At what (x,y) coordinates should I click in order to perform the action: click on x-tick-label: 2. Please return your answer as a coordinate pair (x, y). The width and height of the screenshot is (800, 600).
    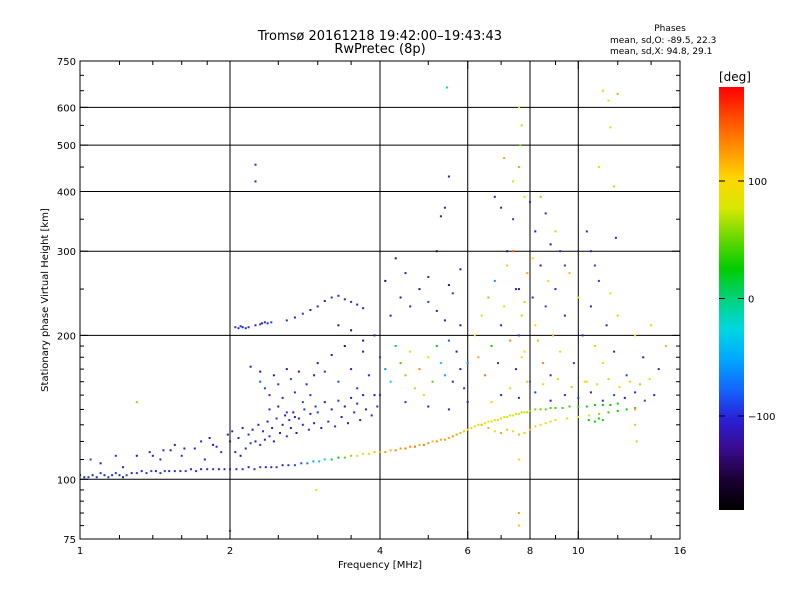
    Looking at the image, I should click on (230, 551).